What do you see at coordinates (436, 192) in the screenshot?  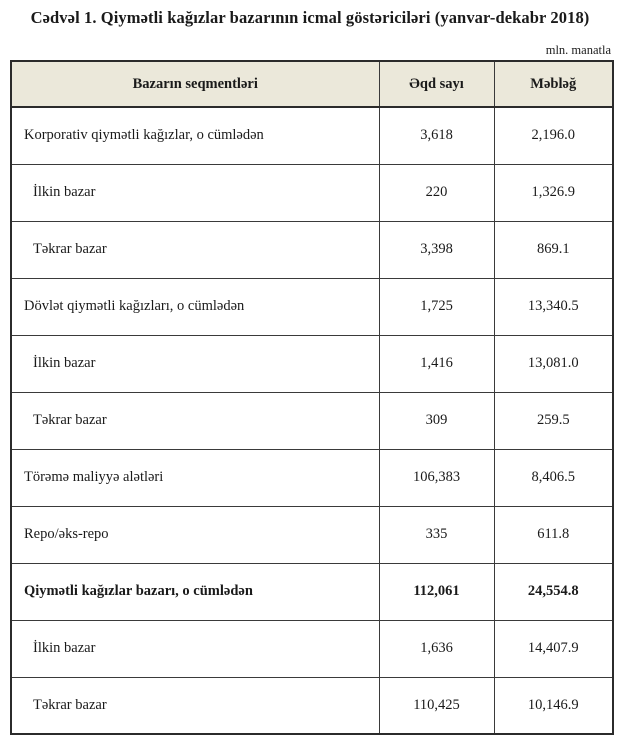 I see `deal-count-cell: 220` at bounding box center [436, 192].